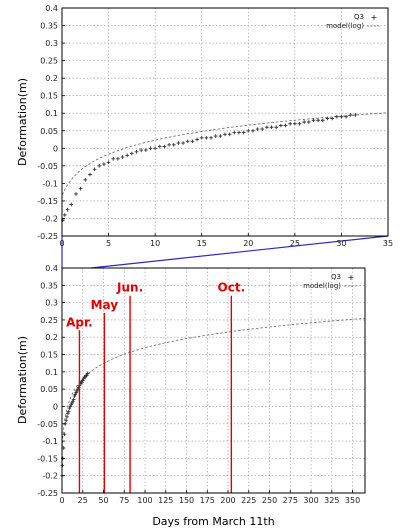 The height and width of the screenshot is (531, 400). What do you see at coordinates (50, 441) in the screenshot?
I see `y-tick-label: -0.1` at bounding box center [50, 441].